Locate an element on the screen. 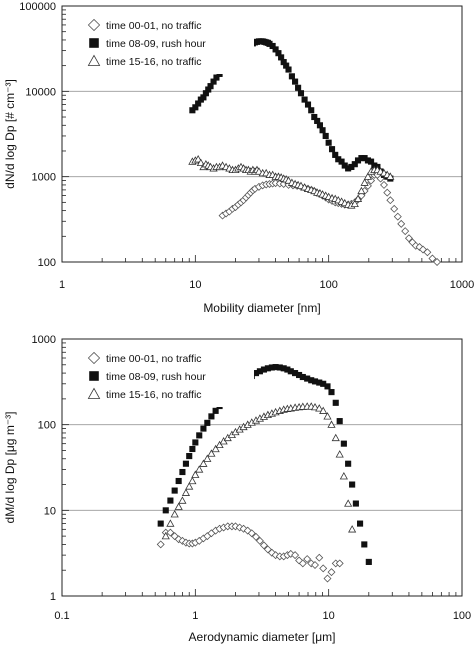 Image resolution: width=474 pixels, height=648 pixels. x-axis-label: Aerodynamic diameter [μm] is located at coordinates (262, 637).